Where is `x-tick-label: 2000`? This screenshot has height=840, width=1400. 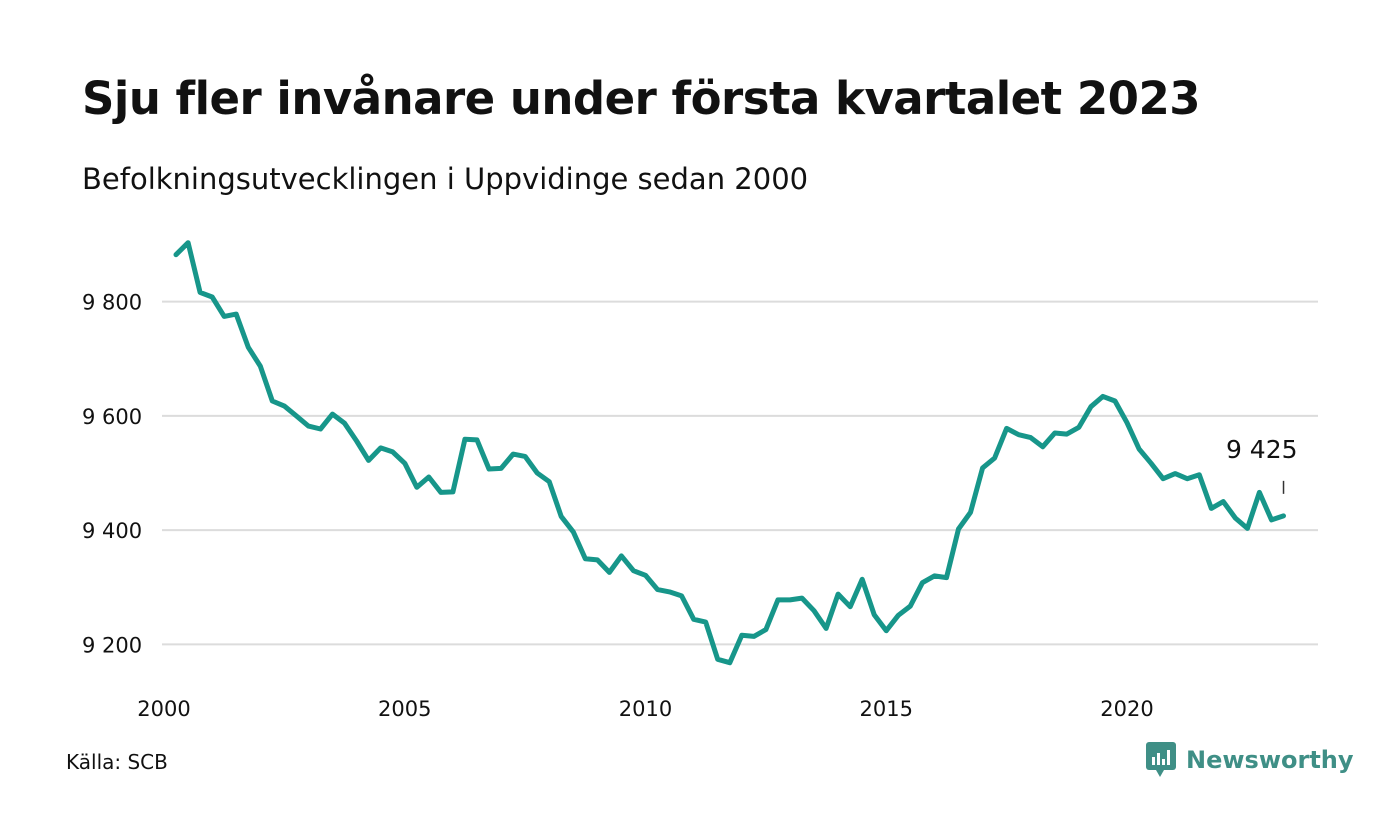 x-tick-label: 2000 is located at coordinates (163, 709).